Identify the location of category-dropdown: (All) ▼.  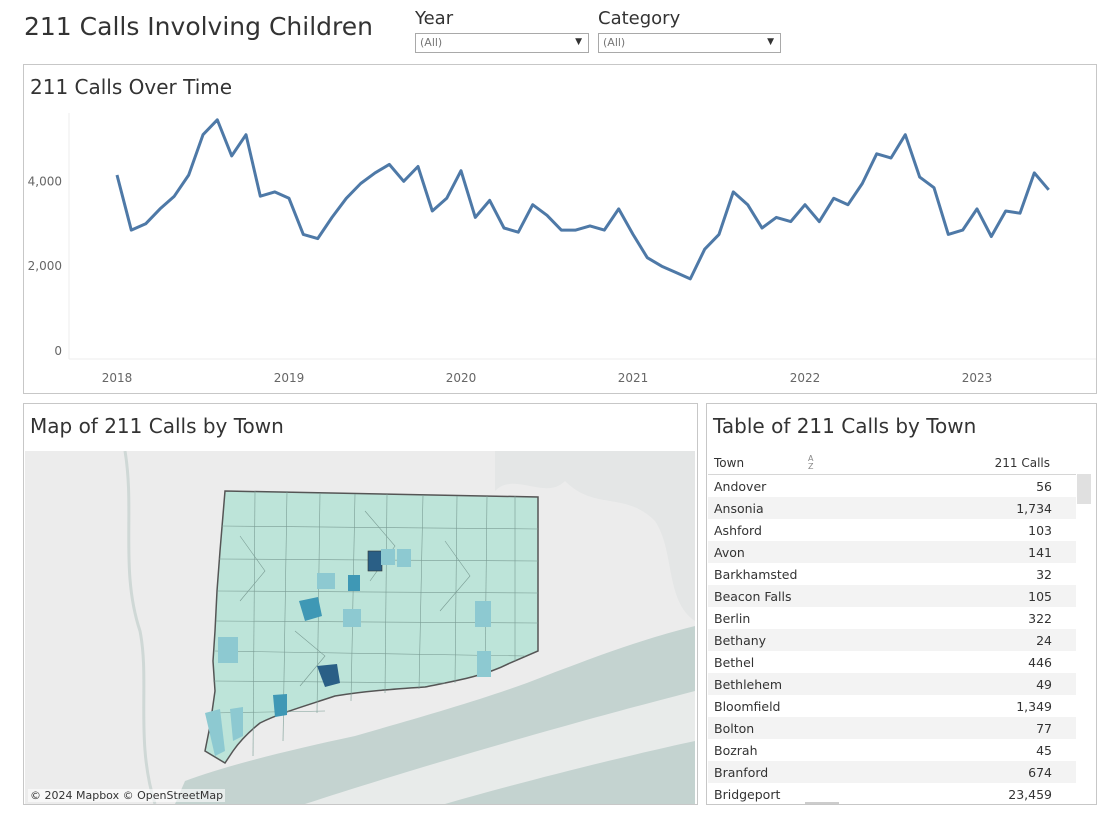
(689, 43).